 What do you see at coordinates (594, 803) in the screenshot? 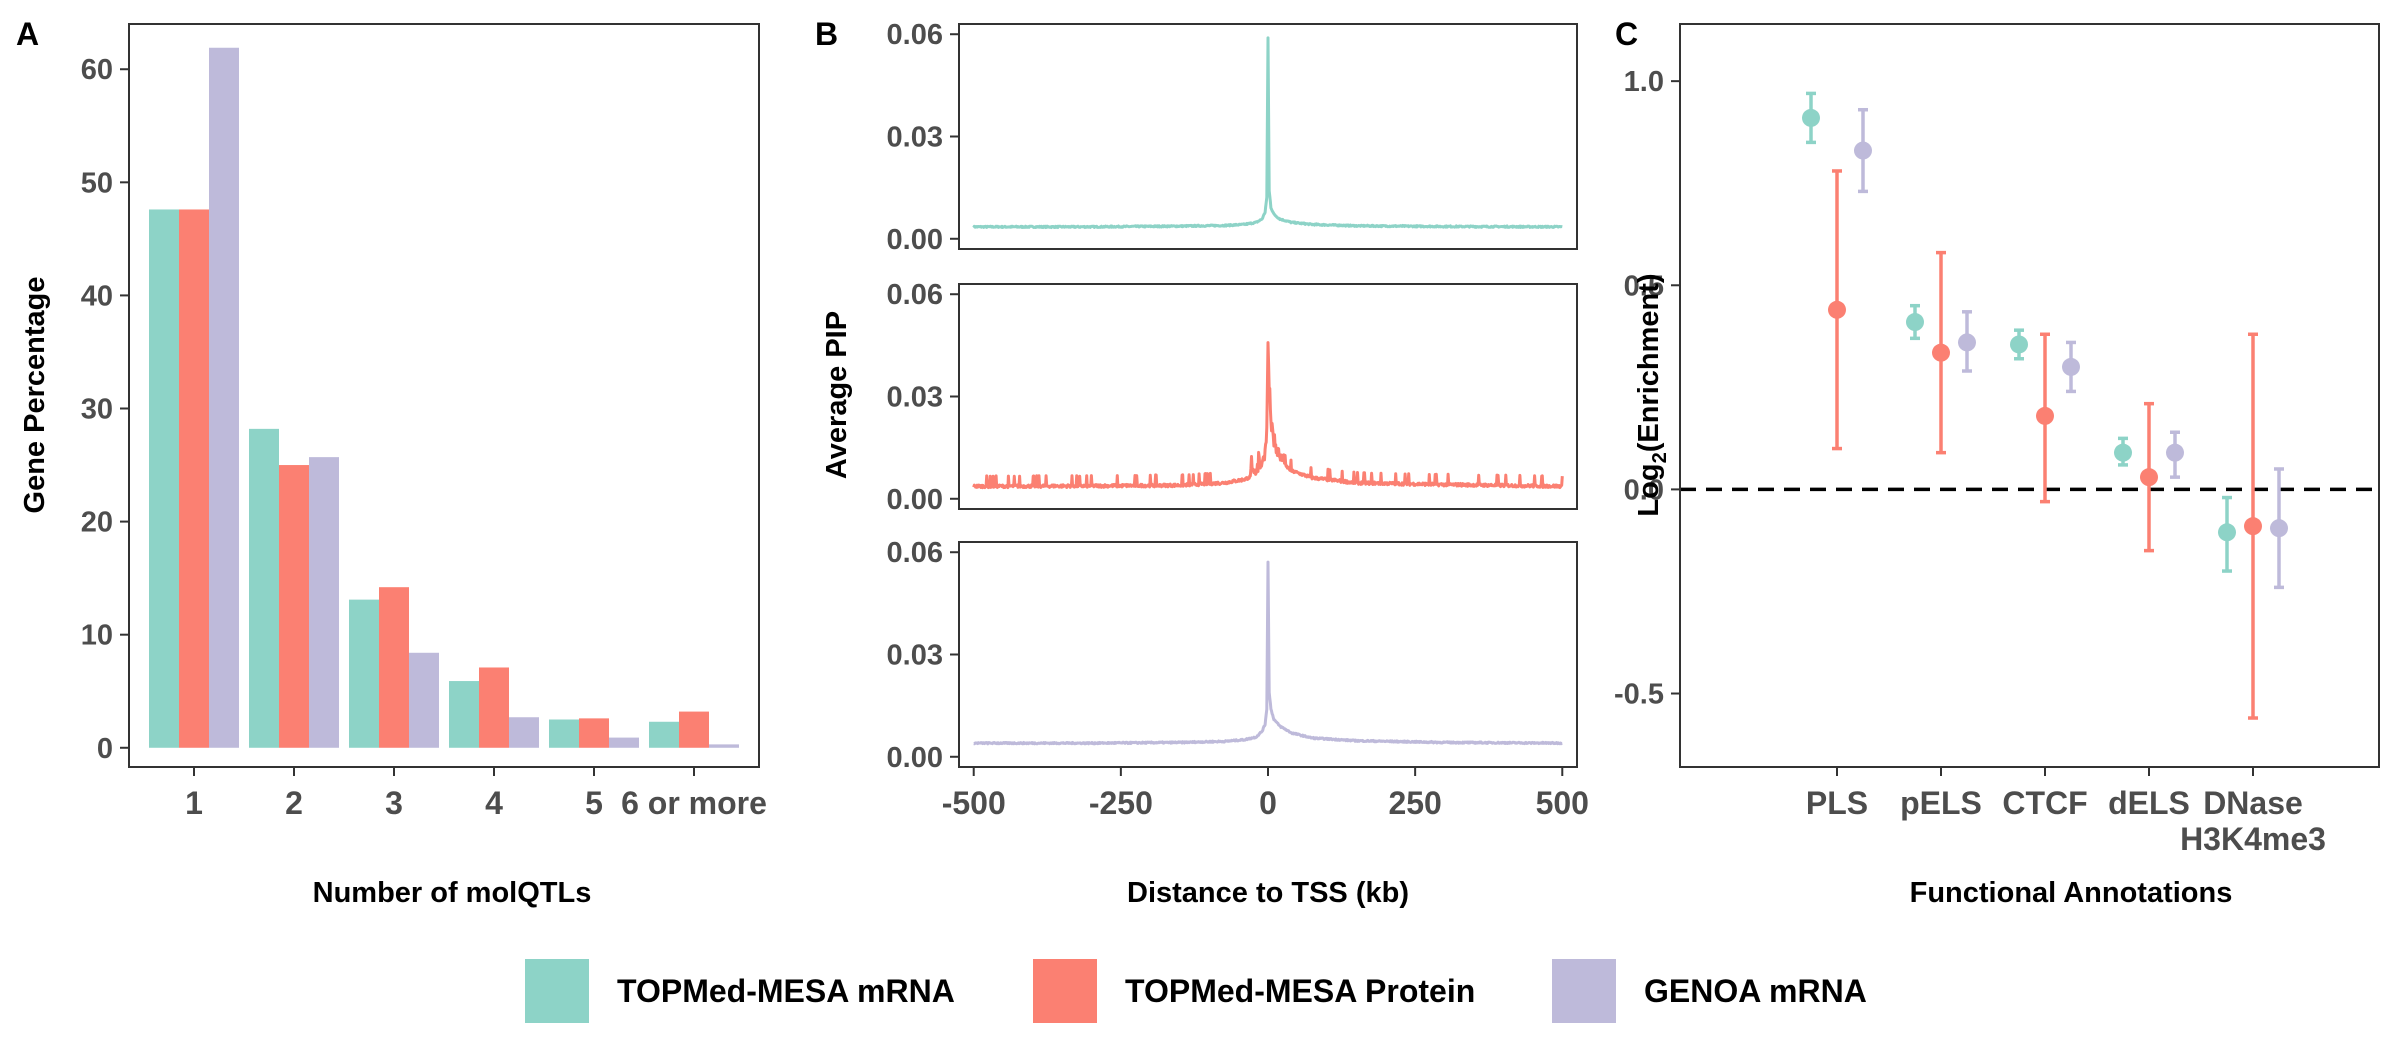
I see `a-xtick-label: 5` at bounding box center [594, 803].